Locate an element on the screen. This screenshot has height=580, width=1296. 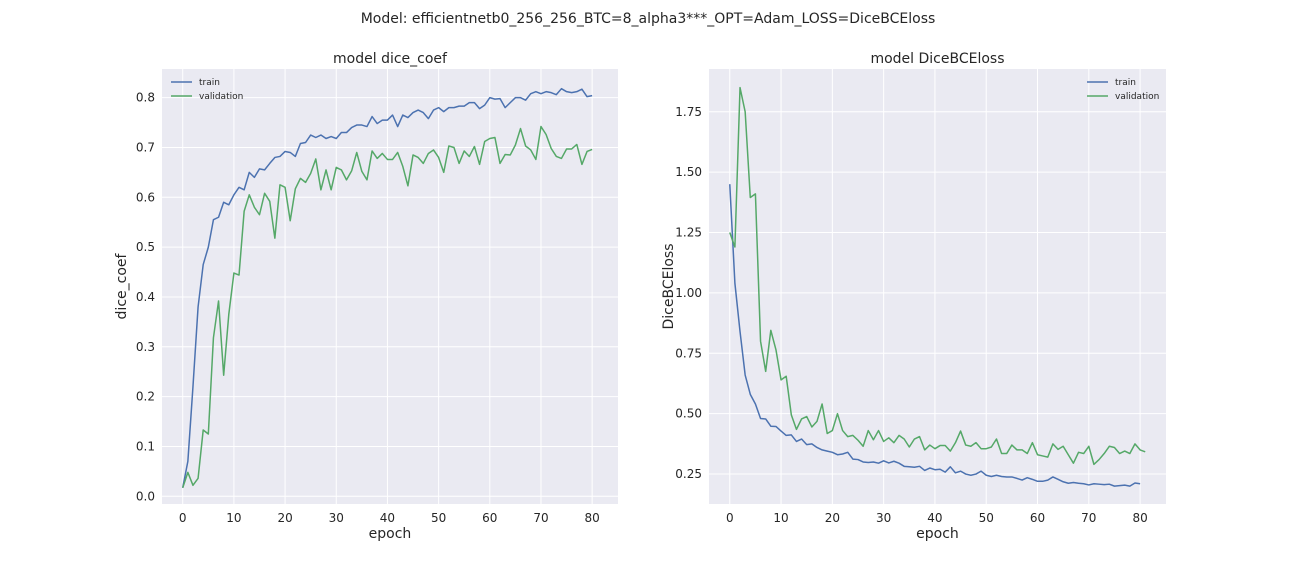
y-tick-label: 0.25 is located at coordinates (688, 474).